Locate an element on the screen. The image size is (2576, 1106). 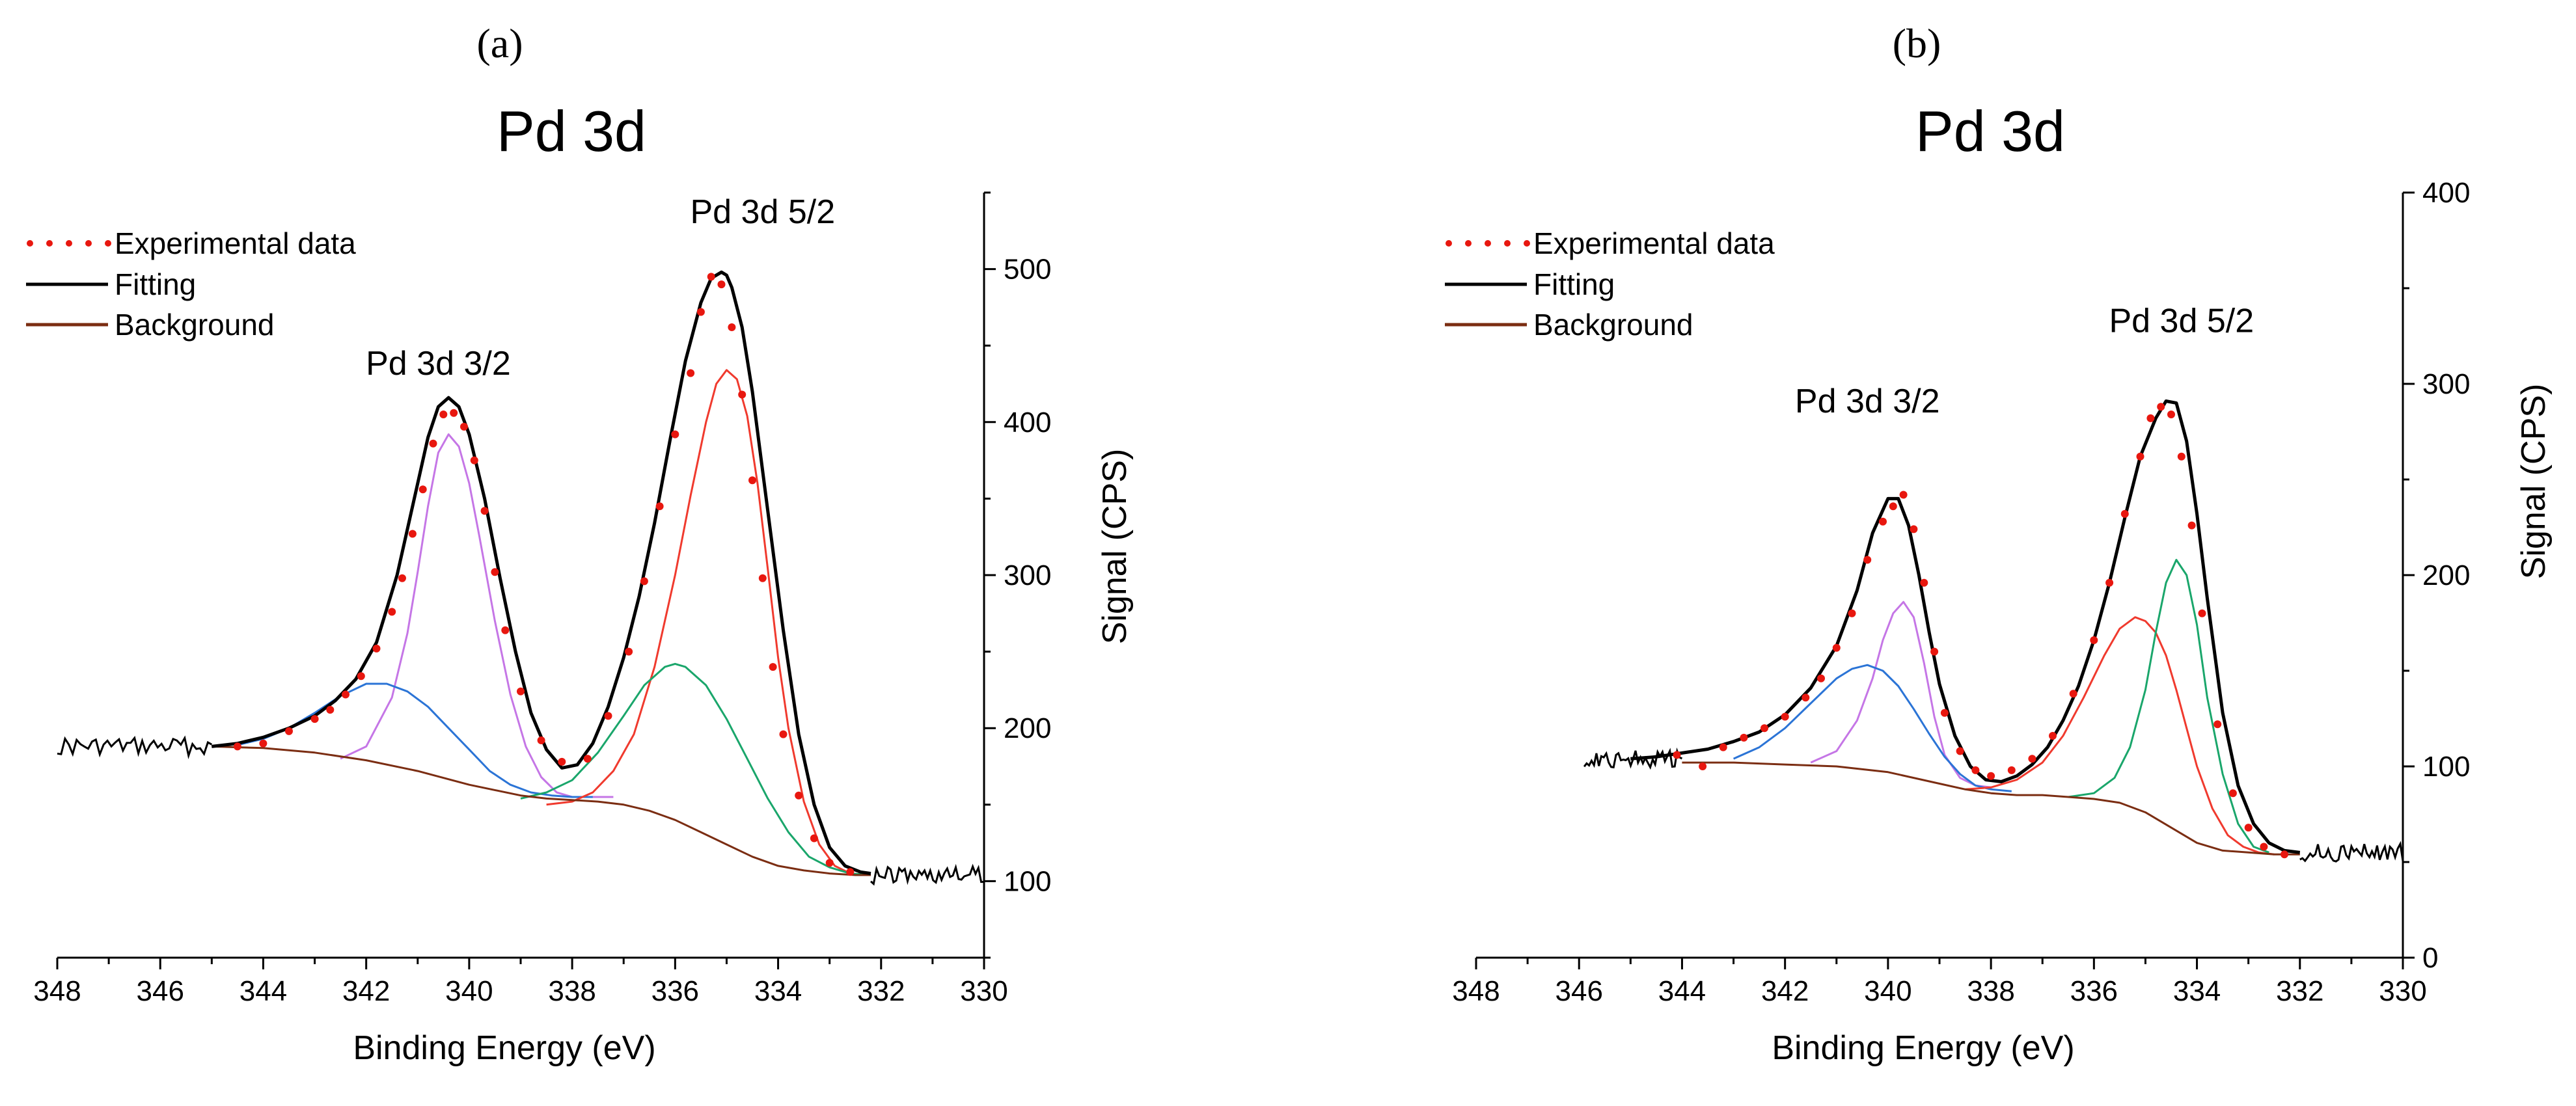
panel-b-legend-item-experimental: Experimental data is located at coordinates (1611, 243).